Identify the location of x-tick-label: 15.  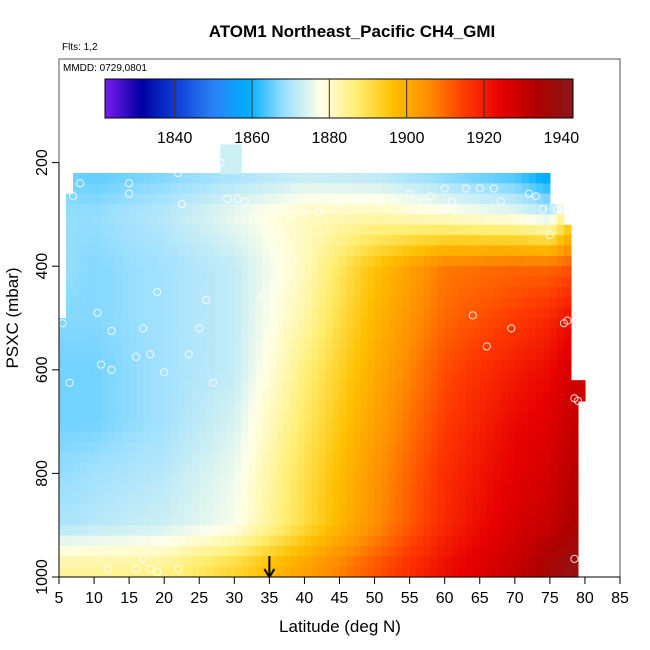
(129, 598).